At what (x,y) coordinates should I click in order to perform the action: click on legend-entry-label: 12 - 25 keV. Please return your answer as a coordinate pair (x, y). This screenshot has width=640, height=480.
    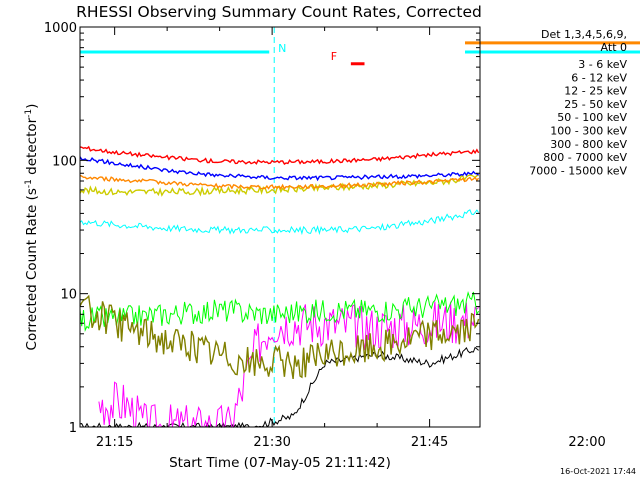
    Looking at the image, I should click on (595, 91).